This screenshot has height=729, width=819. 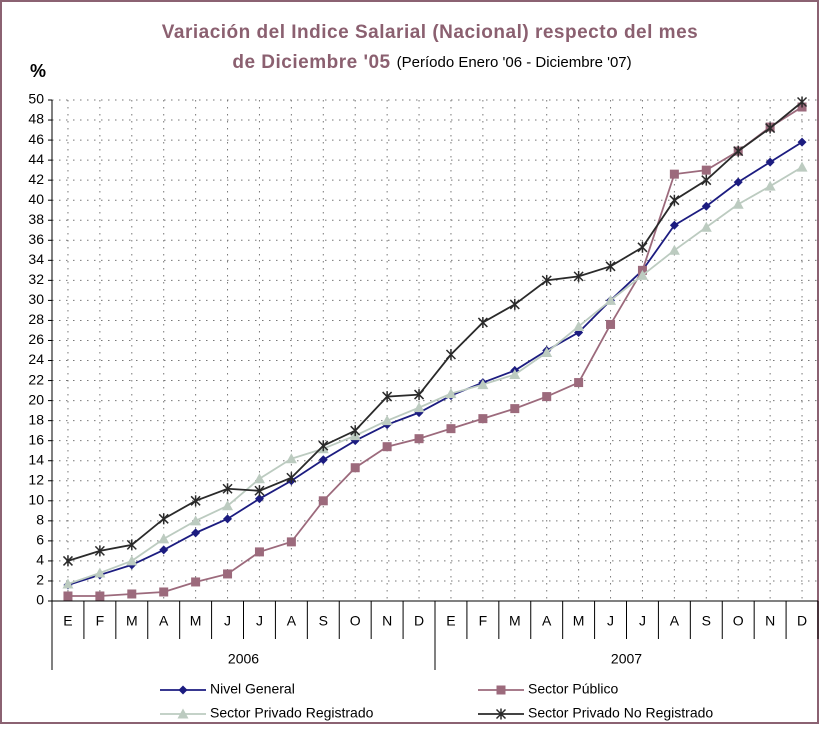 I want to click on legend-label: Sector Privado Registrado, so click(x=292, y=713).